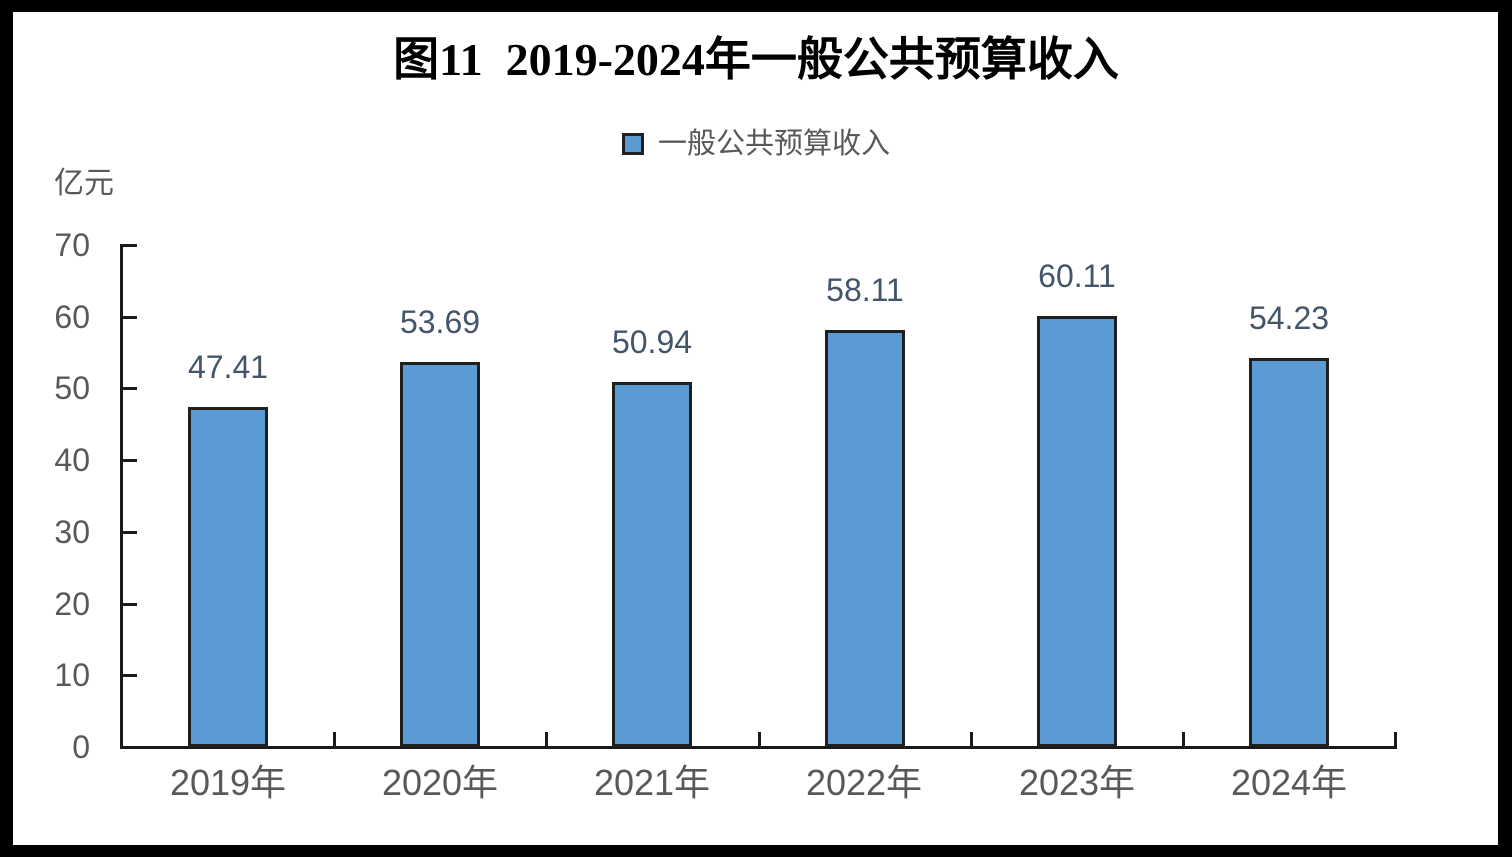 The image size is (1512, 857). Describe the element at coordinates (652, 782) in the screenshot. I see `x-tick-label: 2021年` at that location.